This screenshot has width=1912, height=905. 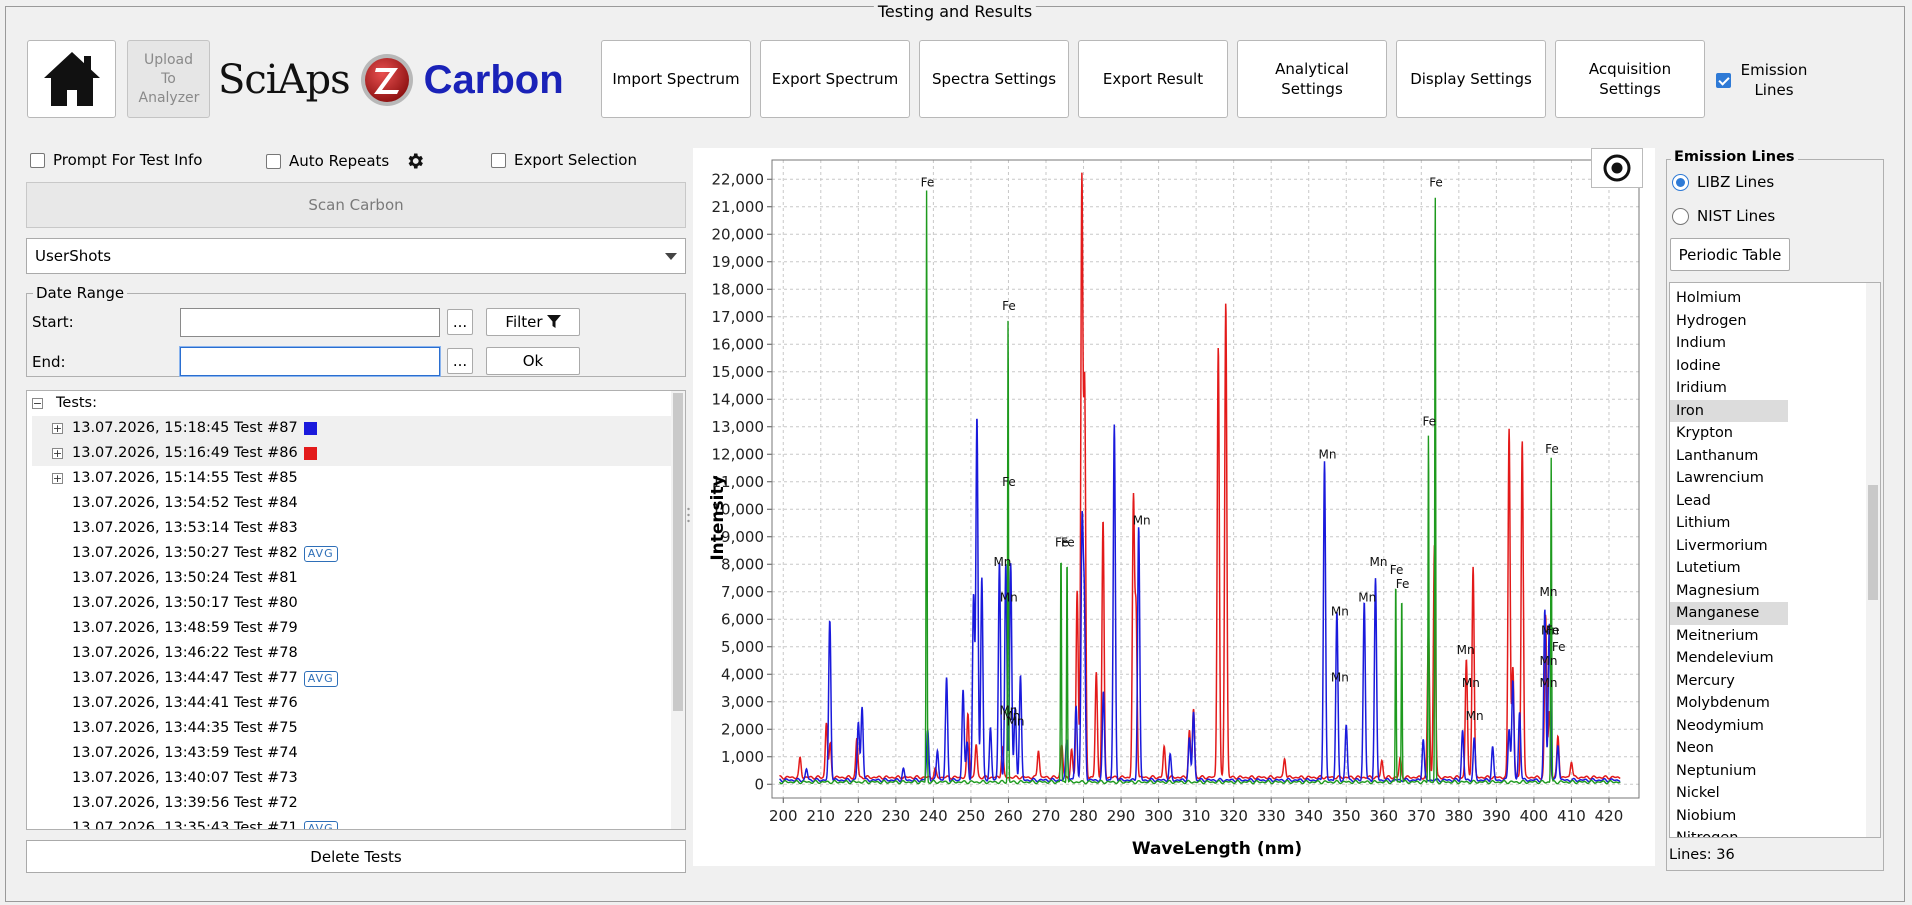 I want to click on test-row-label: 13.07.2026, 15:16:49 Test #86, so click(x=185, y=453).